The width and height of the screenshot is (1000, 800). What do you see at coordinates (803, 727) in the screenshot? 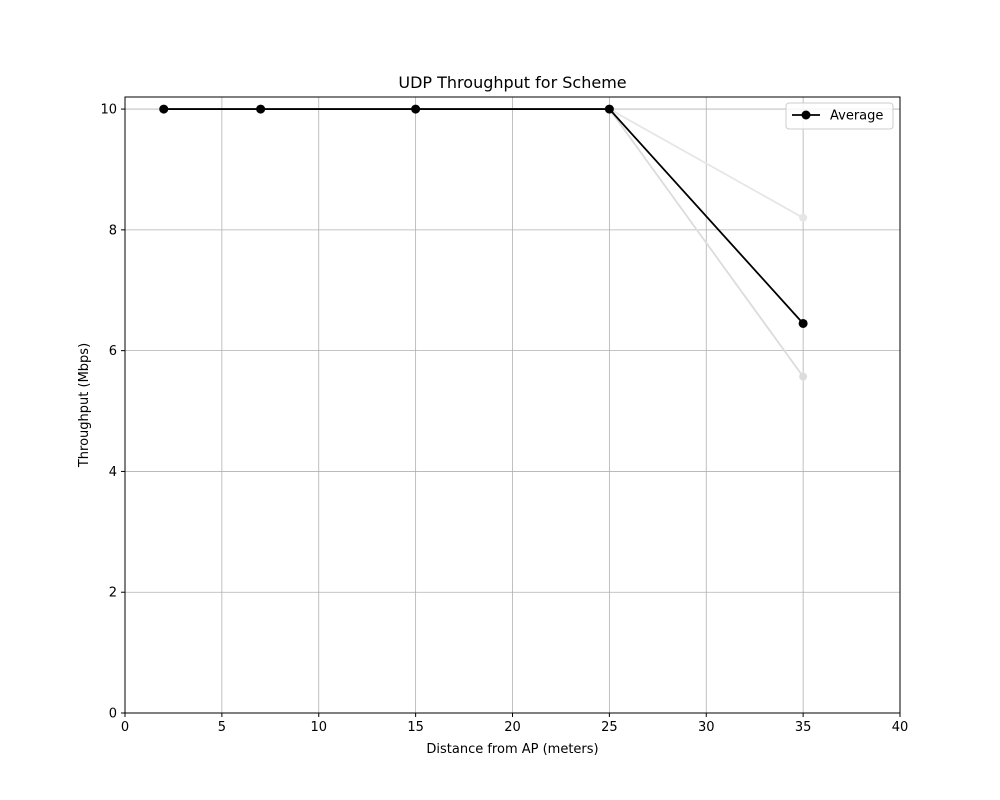
I see `x-tick-label: 35` at bounding box center [803, 727].